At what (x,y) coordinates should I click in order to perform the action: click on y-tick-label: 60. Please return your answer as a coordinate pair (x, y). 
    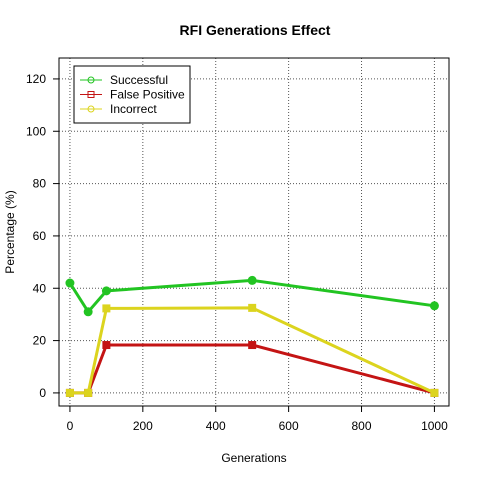
    Looking at the image, I should click on (40, 236).